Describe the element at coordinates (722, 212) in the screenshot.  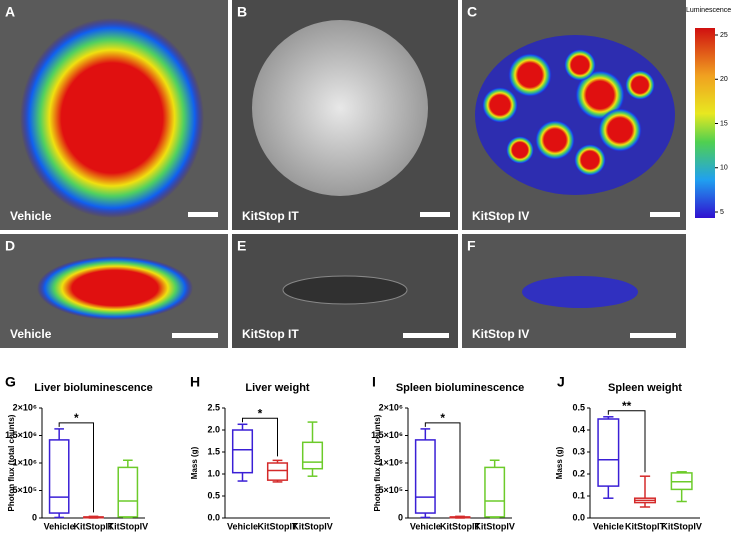
I see `colorbar-tick-label: 5` at that location.